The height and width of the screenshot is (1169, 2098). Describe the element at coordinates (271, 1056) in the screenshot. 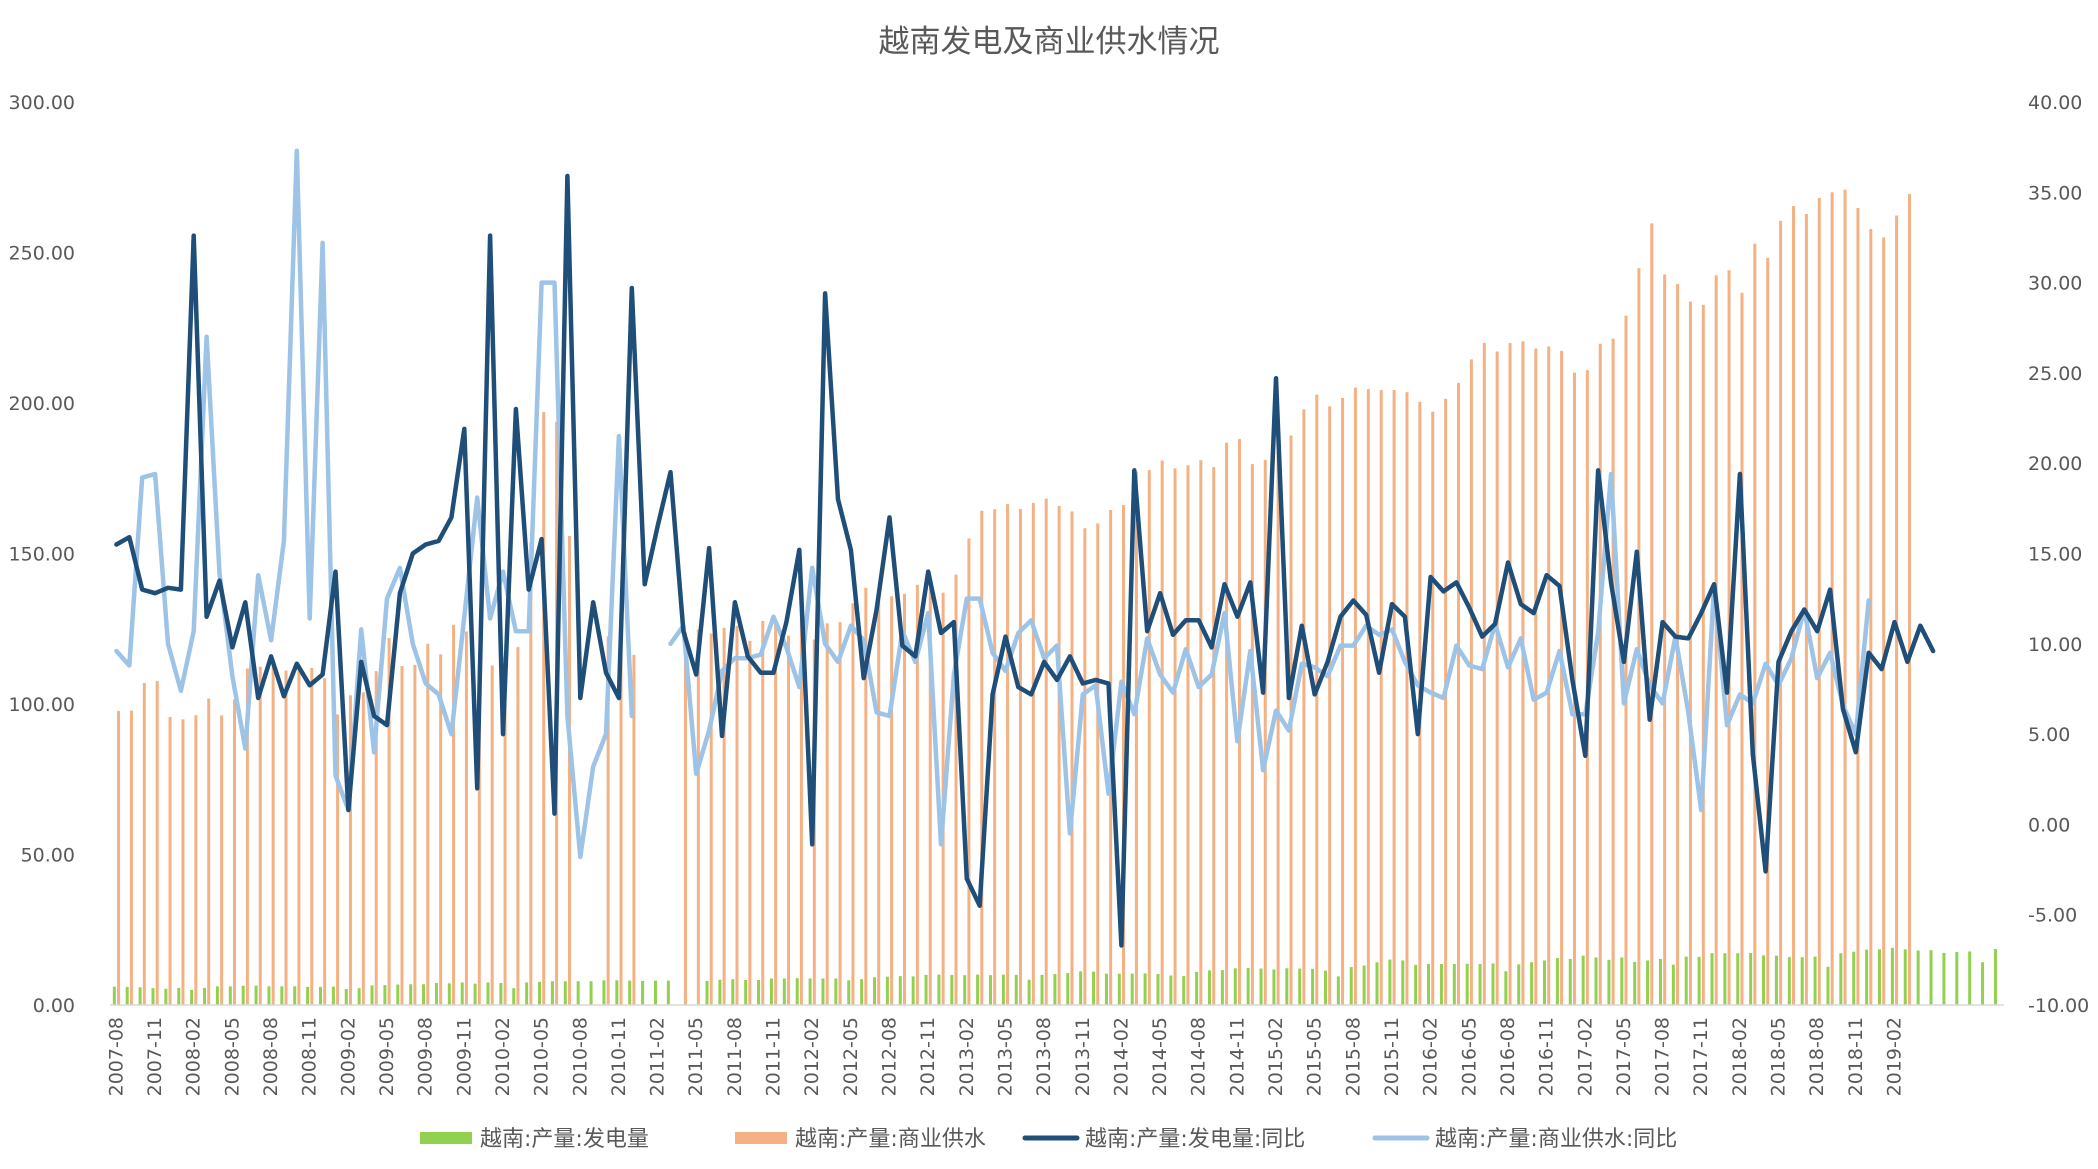

I see `x-tick-label: 2008-08` at that location.